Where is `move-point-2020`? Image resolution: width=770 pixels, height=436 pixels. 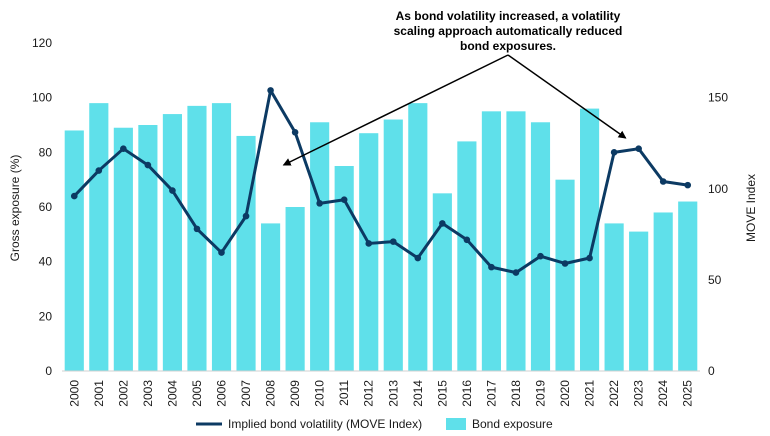 move-point-2020 is located at coordinates (565, 263).